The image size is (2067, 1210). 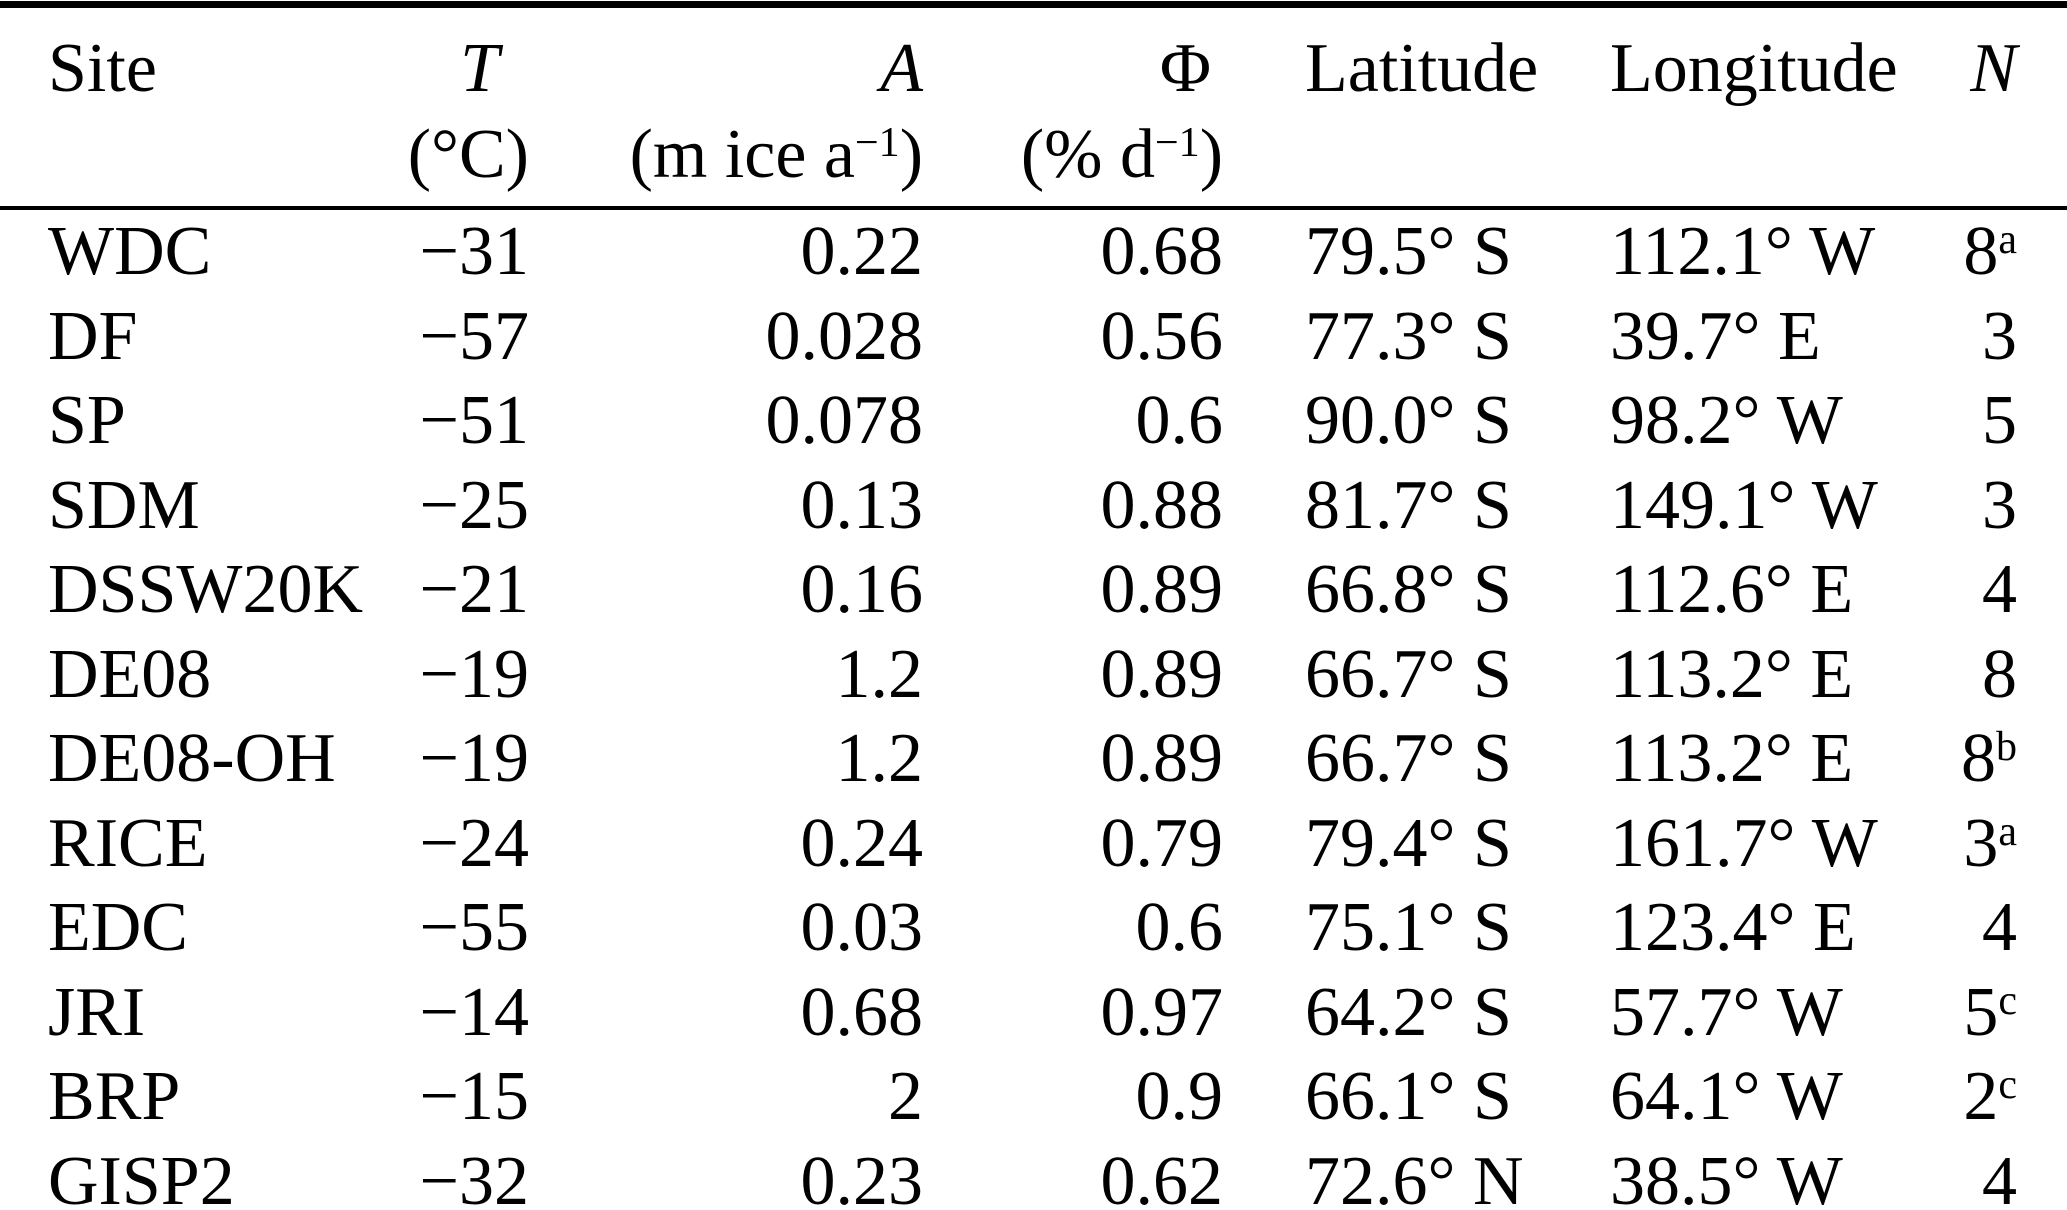 What do you see at coordinates (1690, 928) in the screenshot?
I see `cell-lon: 123.4° E` at bounding box center [1690, 928].